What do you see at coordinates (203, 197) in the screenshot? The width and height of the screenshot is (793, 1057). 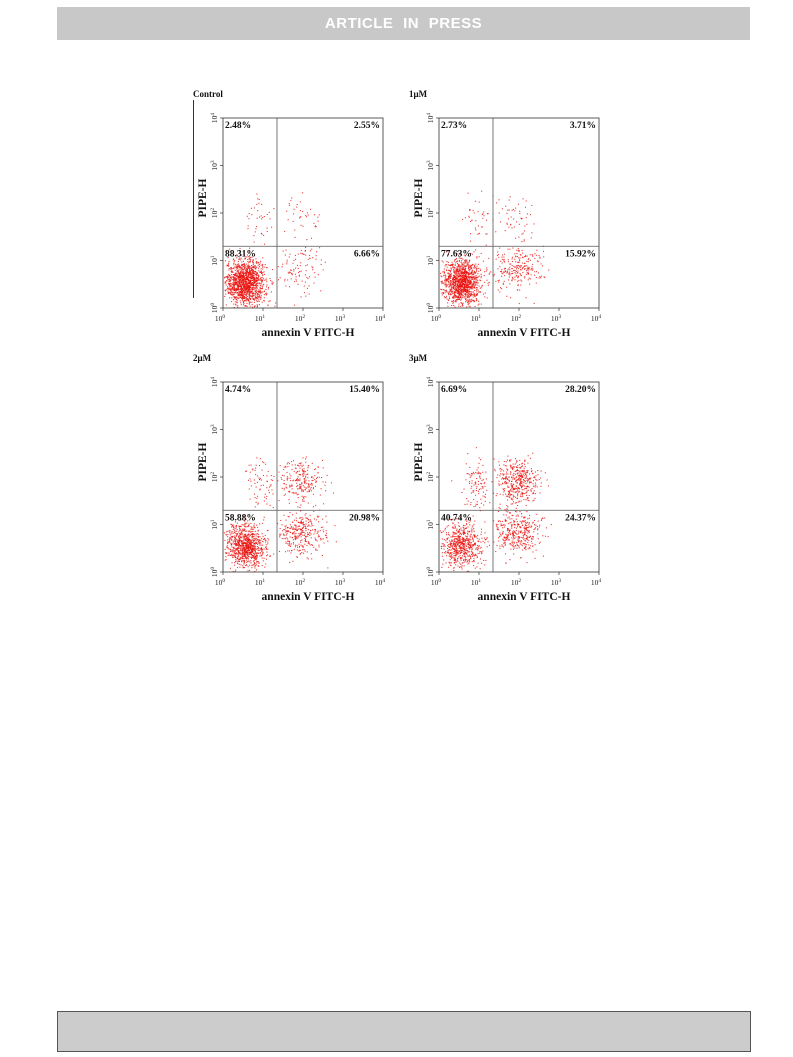 I see `y-axis-title: PIPE-H` at bounding box center [203, 197].